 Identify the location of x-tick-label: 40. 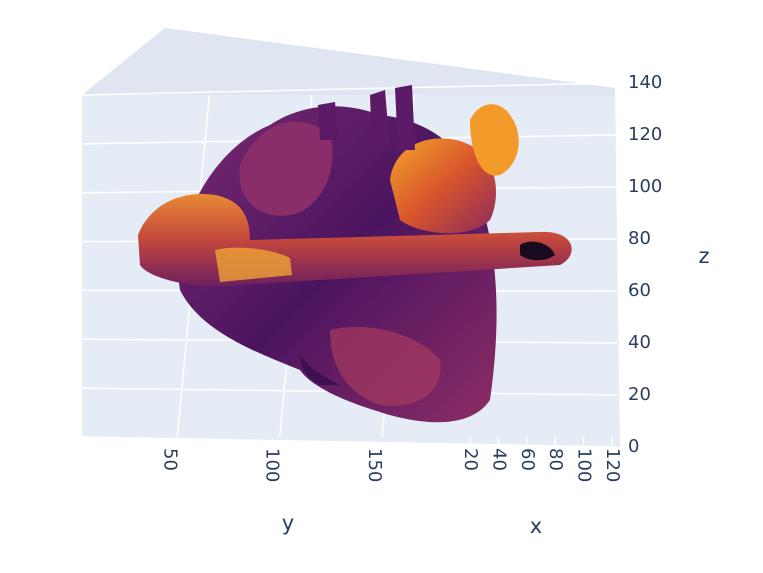
(498, 459).